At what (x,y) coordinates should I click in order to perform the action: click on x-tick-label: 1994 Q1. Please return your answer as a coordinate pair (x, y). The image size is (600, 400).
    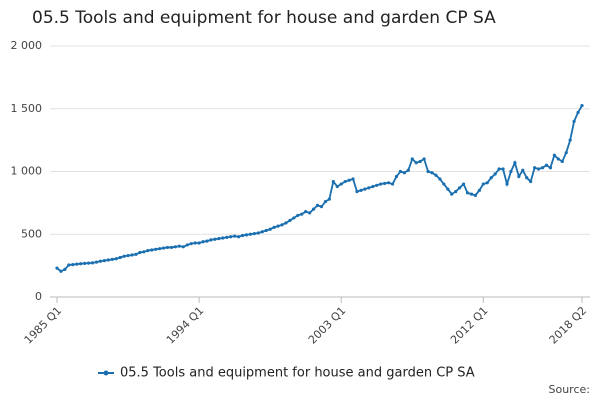
    Looking at the image, I should click on (185, 325).